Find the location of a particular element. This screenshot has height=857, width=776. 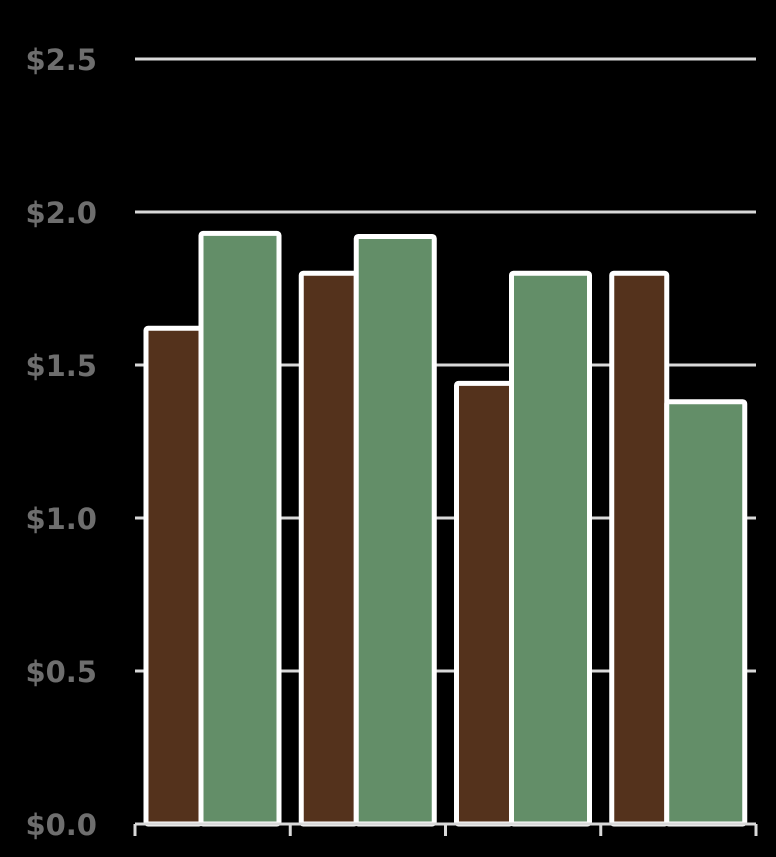

y-tick-label: $0.5 is located at coordinates (61, 672).